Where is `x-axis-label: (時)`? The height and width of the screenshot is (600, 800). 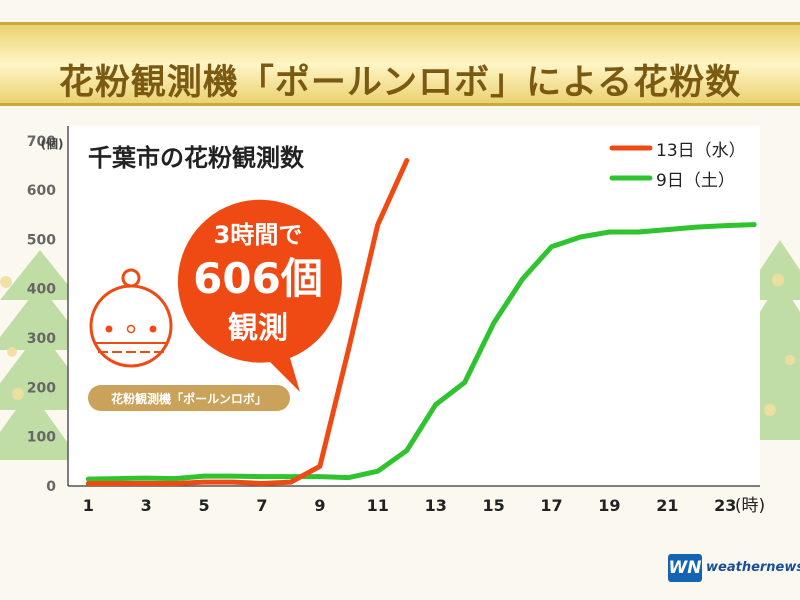 x-axis-label: (時) is located at coordinates (750, 506).